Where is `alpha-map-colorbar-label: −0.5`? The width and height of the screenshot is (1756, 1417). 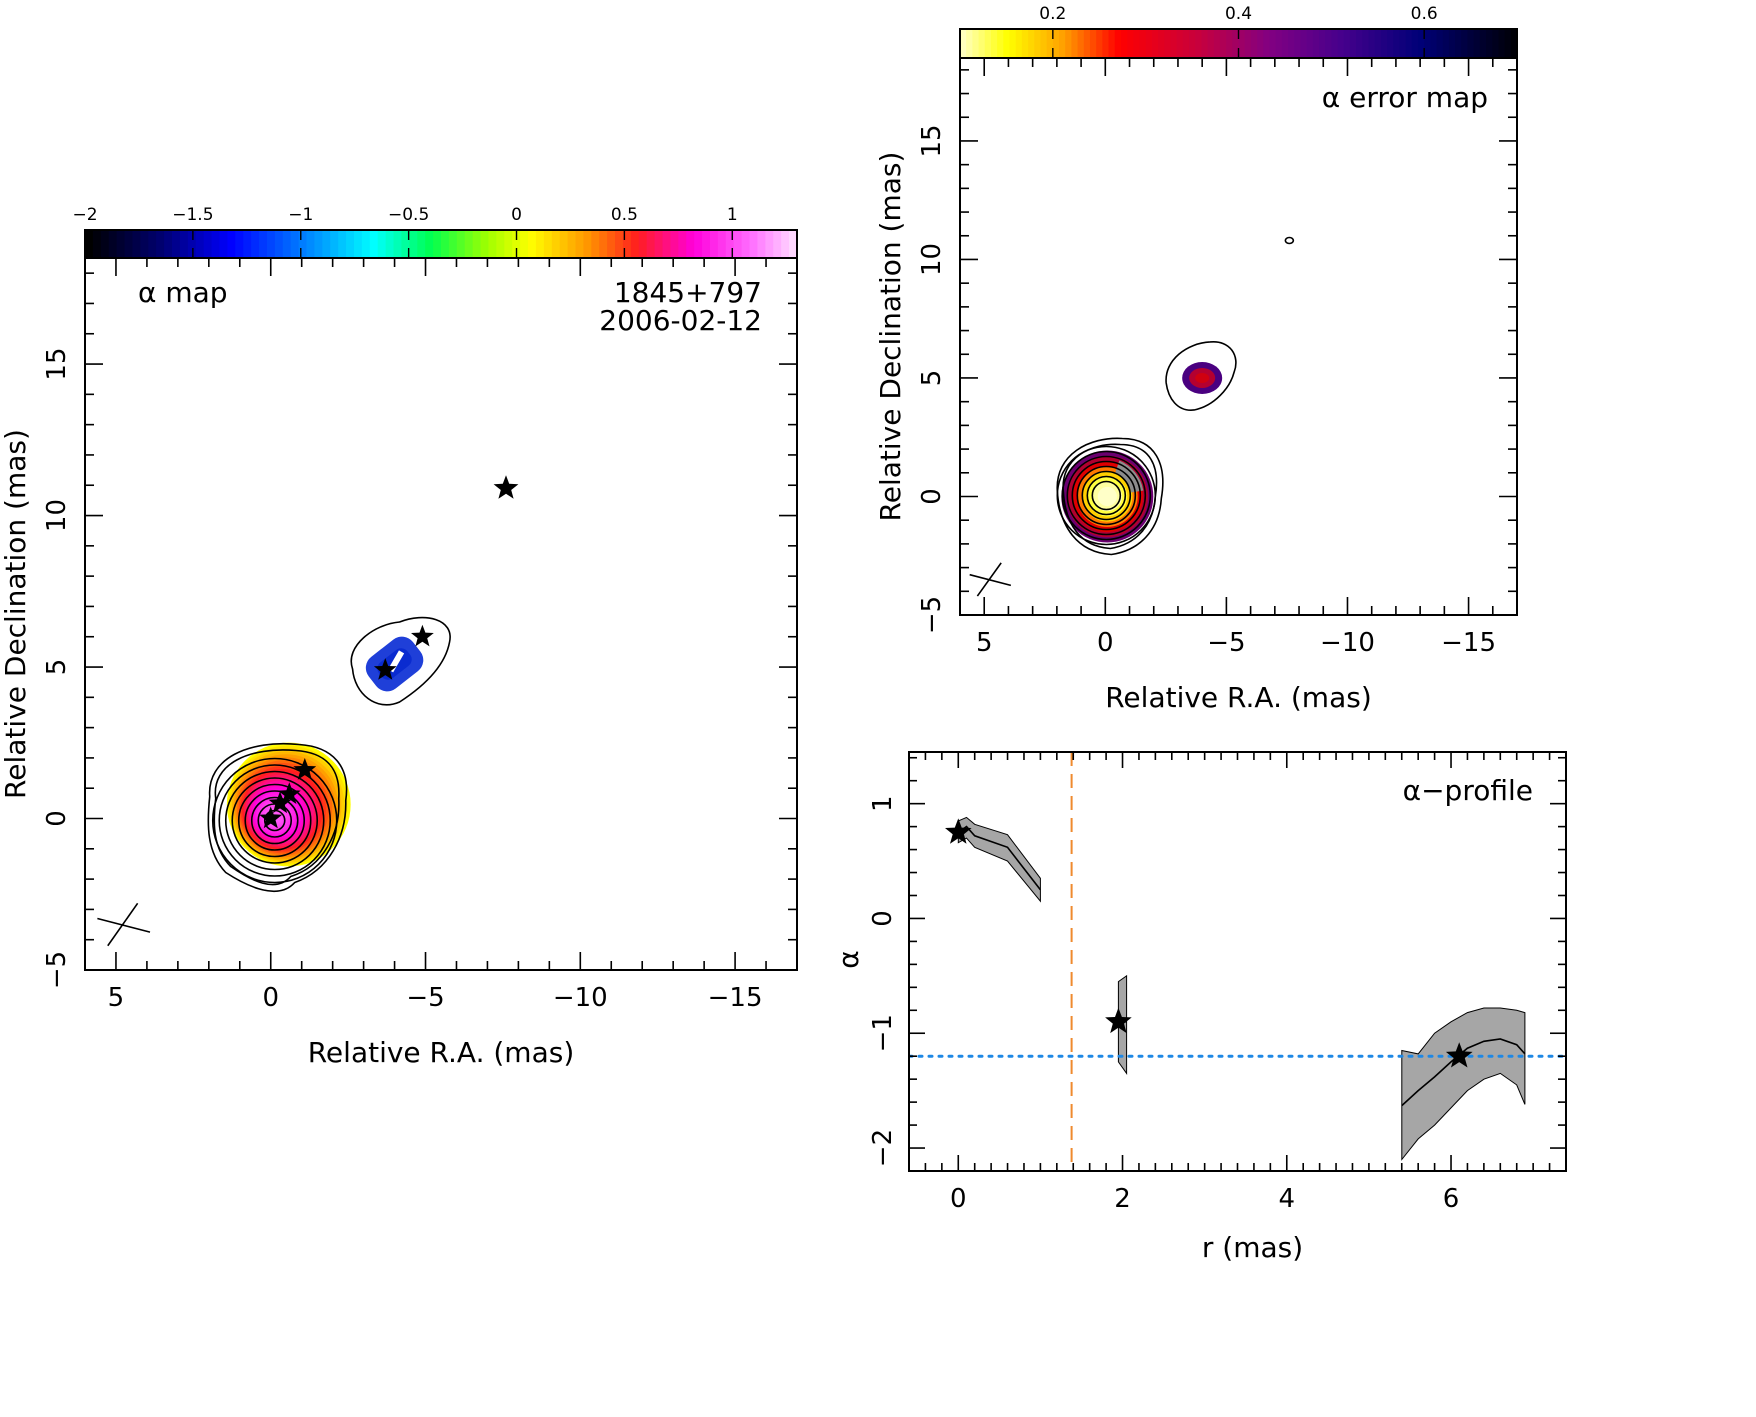 alpha-map-colorbar-label: −0.5 is located at coordinates (408, 215).